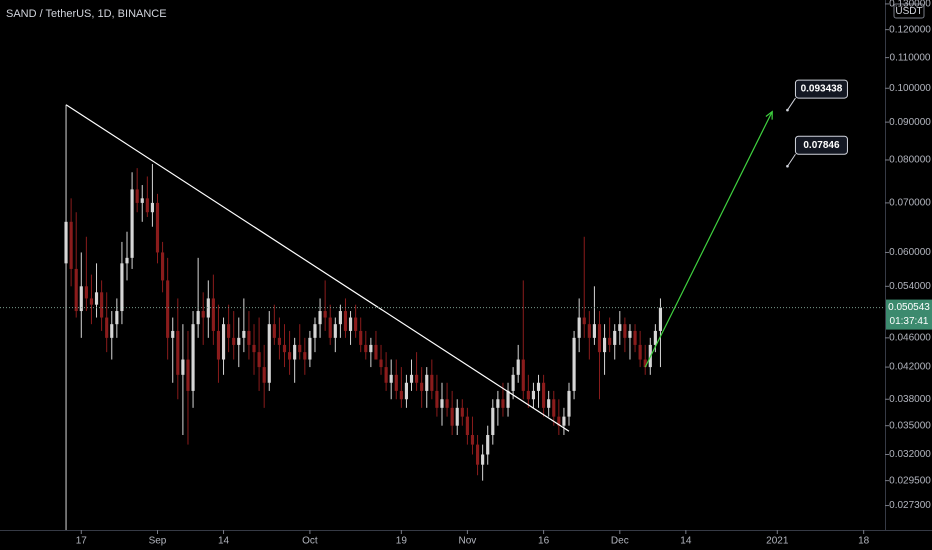 The height and width of the screenshot is (550, 932). I want to click on unit-box, so click(909, 11).